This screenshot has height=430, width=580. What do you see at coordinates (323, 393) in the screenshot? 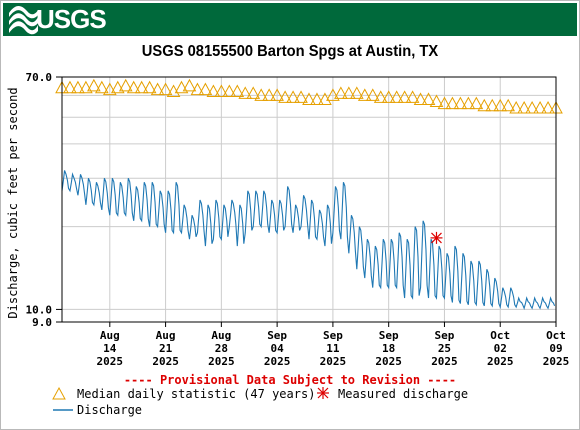
I see `legend-measured-marker` at bounding box center [323, 393].